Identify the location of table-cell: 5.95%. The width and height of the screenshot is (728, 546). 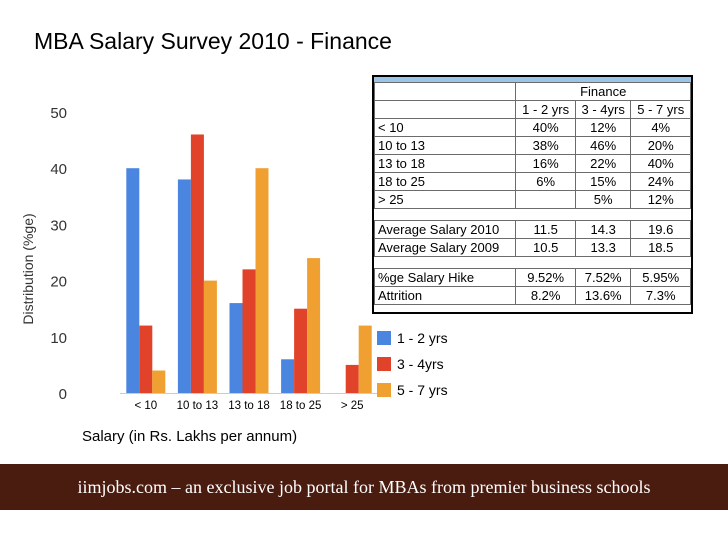
(660, 277).